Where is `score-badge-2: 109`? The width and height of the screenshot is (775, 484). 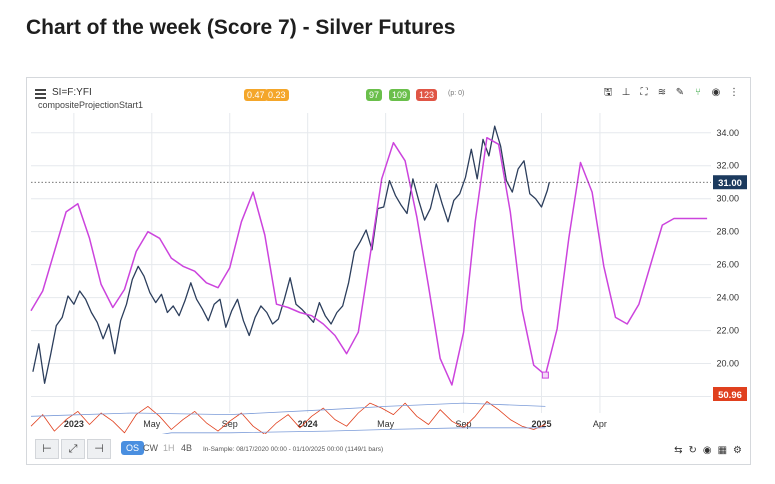
score-badge-2: 109 is located at coordinates (400, 95).